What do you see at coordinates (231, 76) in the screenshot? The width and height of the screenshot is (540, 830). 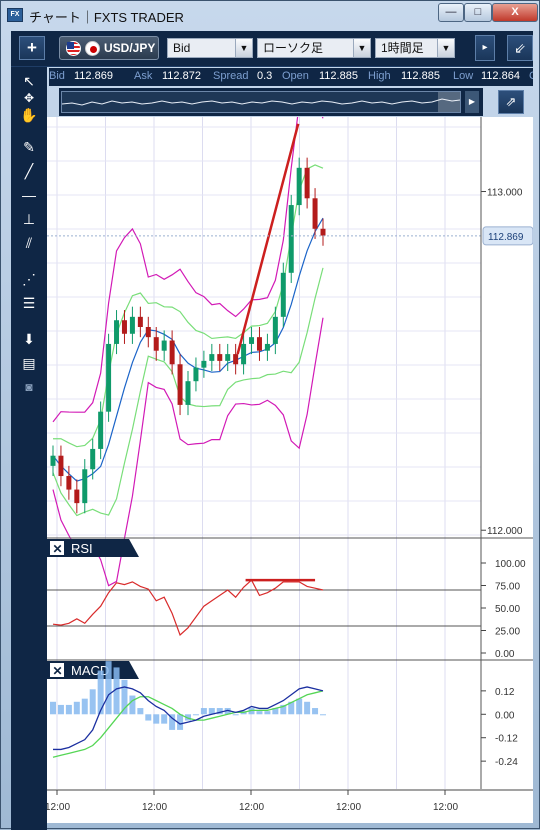 I see `spread-label: Spread` at bounding box center [231, 76].